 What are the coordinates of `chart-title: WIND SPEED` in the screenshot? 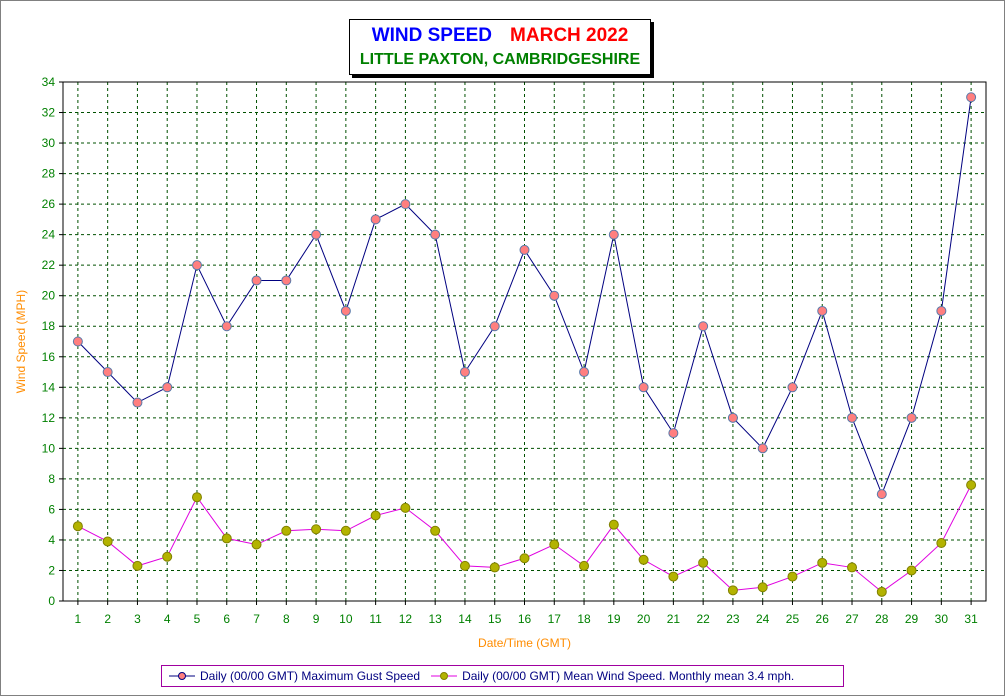 It's located at (432, 35).